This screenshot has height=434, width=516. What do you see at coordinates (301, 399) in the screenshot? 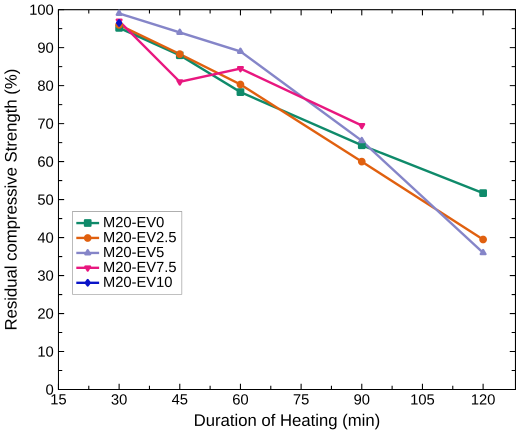
I see `x-tick-label: 75` at bounding box center [301, 399].